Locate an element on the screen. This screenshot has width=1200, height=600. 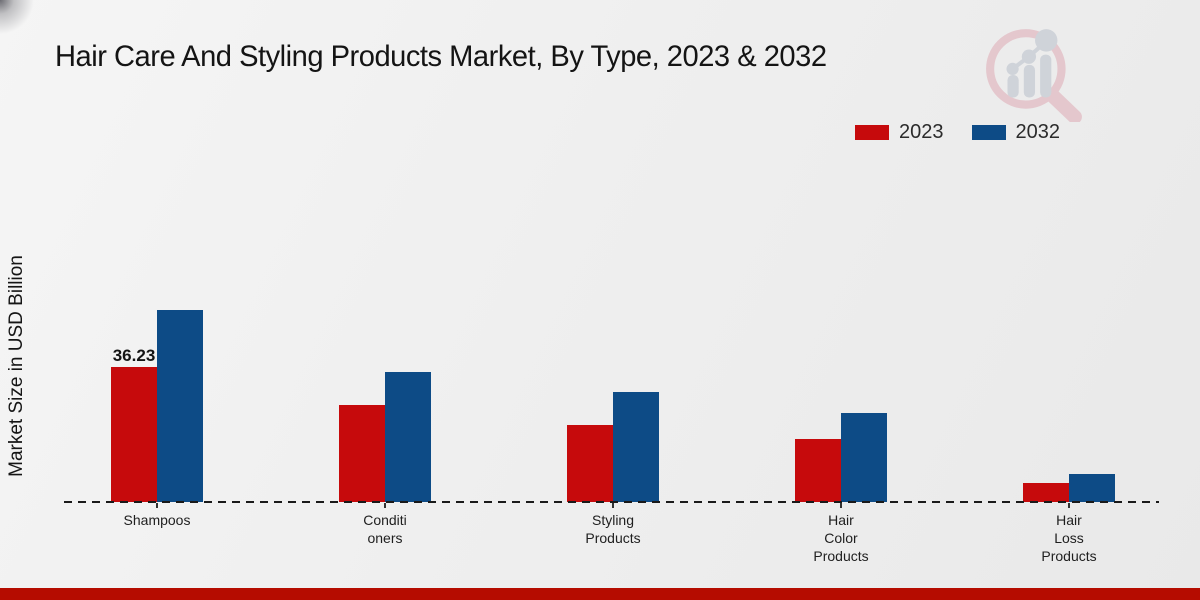
footer-accent-band is located at coordinates (600, 594).